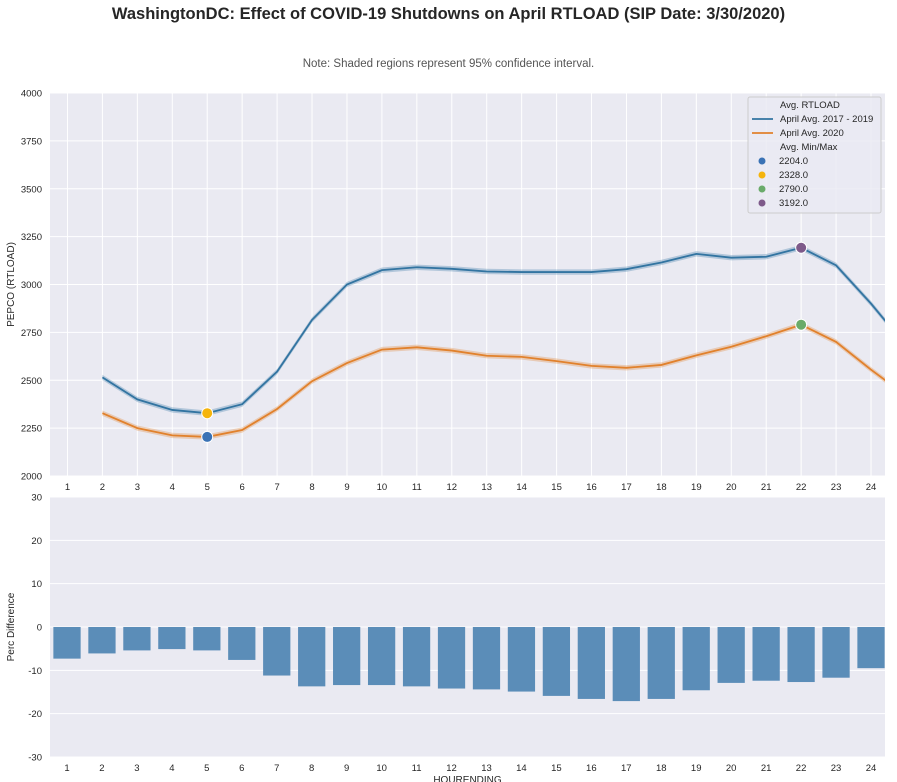 This screenshot has width=897, height=782. What do you see at coordinates (11, 626) in the screenshot?
I see `y-axis-label: Perc Difference` at bounding box center [11, 626].